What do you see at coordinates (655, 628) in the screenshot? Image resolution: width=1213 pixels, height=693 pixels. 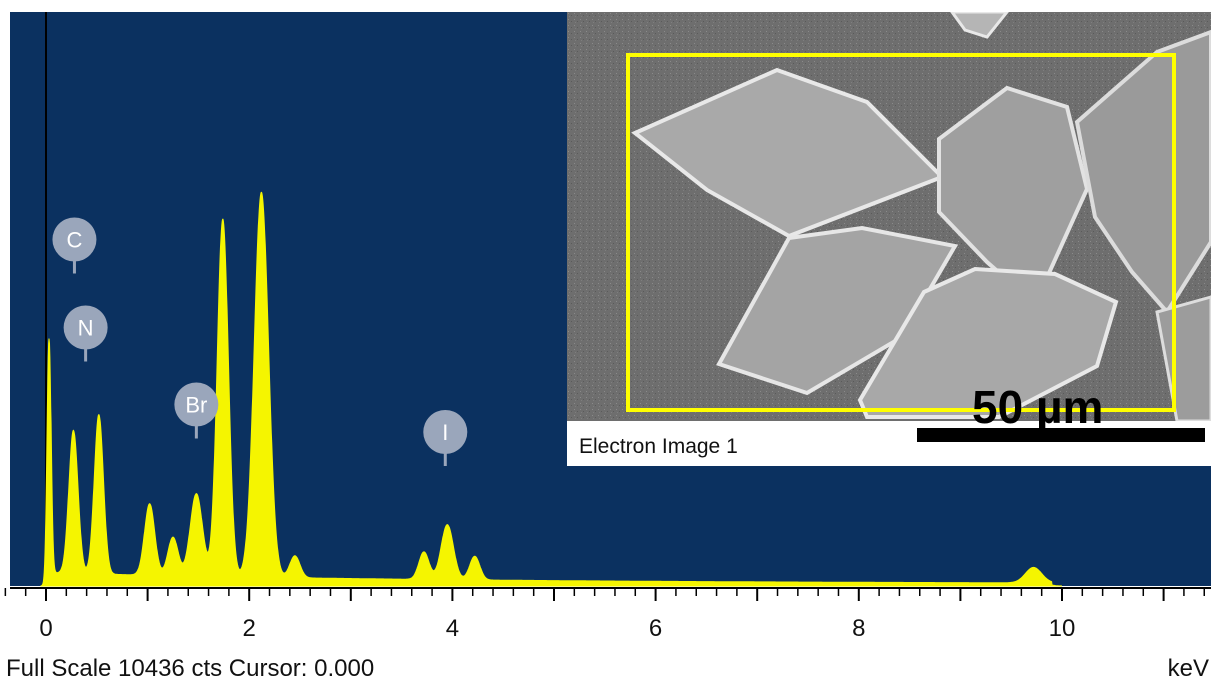 I see `x-tick-label: 6` at bounding box center [655, 628].